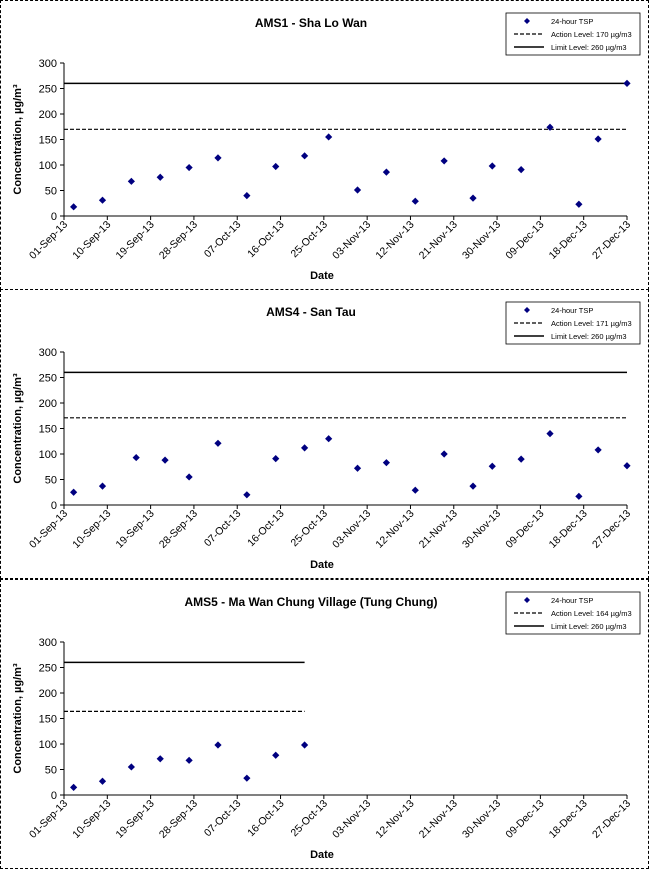  Describe the element at coordinates (311, 312) in the screenshot. I see `chart-title: AMS4 - San Tau` at that location.